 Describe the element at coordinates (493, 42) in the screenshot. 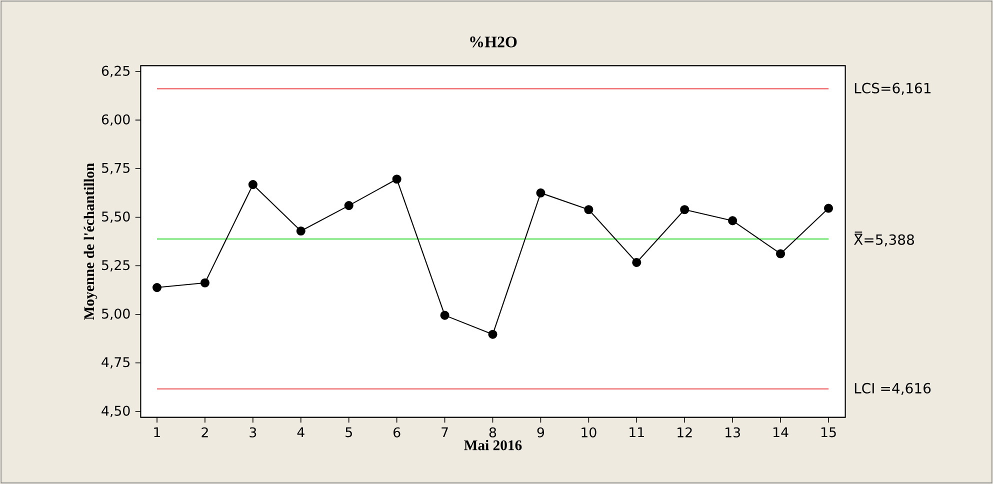

I see `chart-title: %H2O` at that location.